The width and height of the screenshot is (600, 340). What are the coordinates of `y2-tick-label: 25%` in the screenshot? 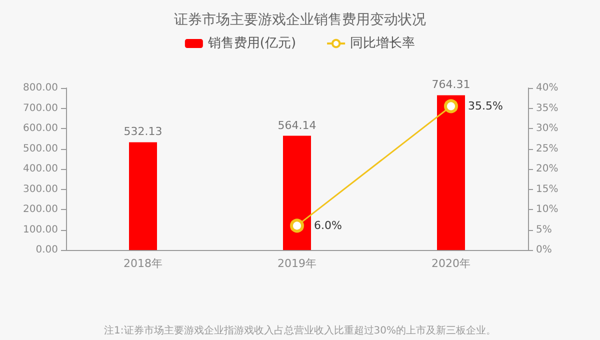 It's located at (547, 148).